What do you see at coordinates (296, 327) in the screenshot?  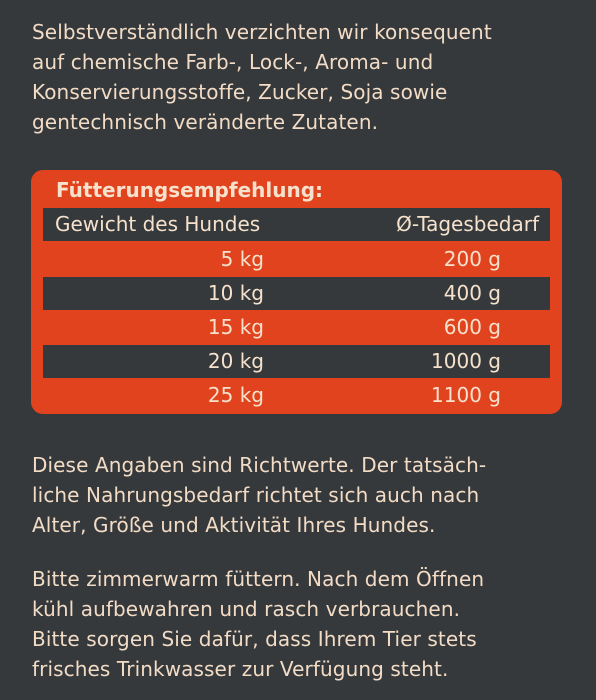 I see `table-row: 15 kg 600 g` at bounding box center [296, 327].